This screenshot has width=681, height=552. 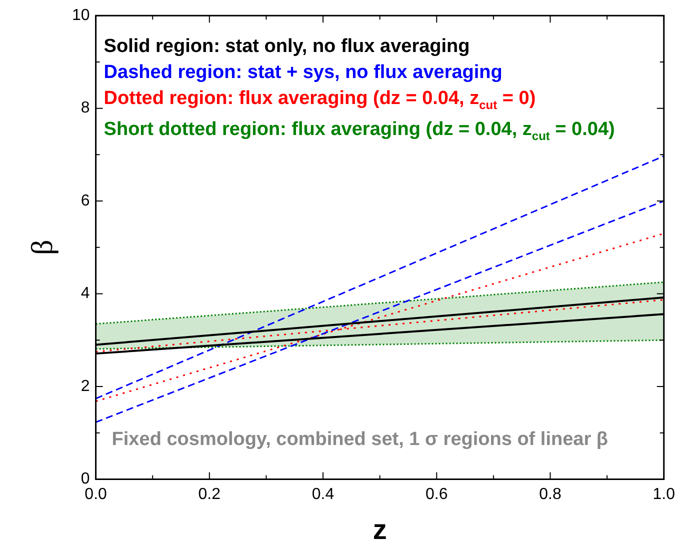 What do you see at coordinates (379, 529) in the screenshot?
I see `x-axis-title: z` at bounding box center [379, 529].